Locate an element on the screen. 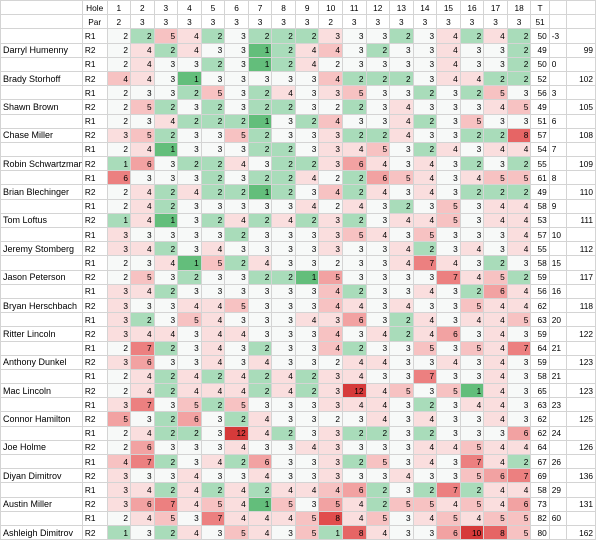  player-name: Shawn Brown is located at coordinates (41, 107).